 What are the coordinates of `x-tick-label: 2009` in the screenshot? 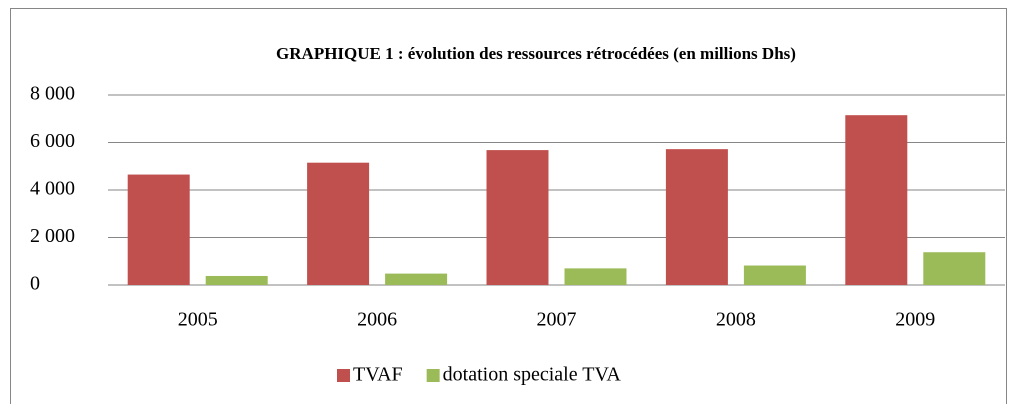 It's located at (915, 320).